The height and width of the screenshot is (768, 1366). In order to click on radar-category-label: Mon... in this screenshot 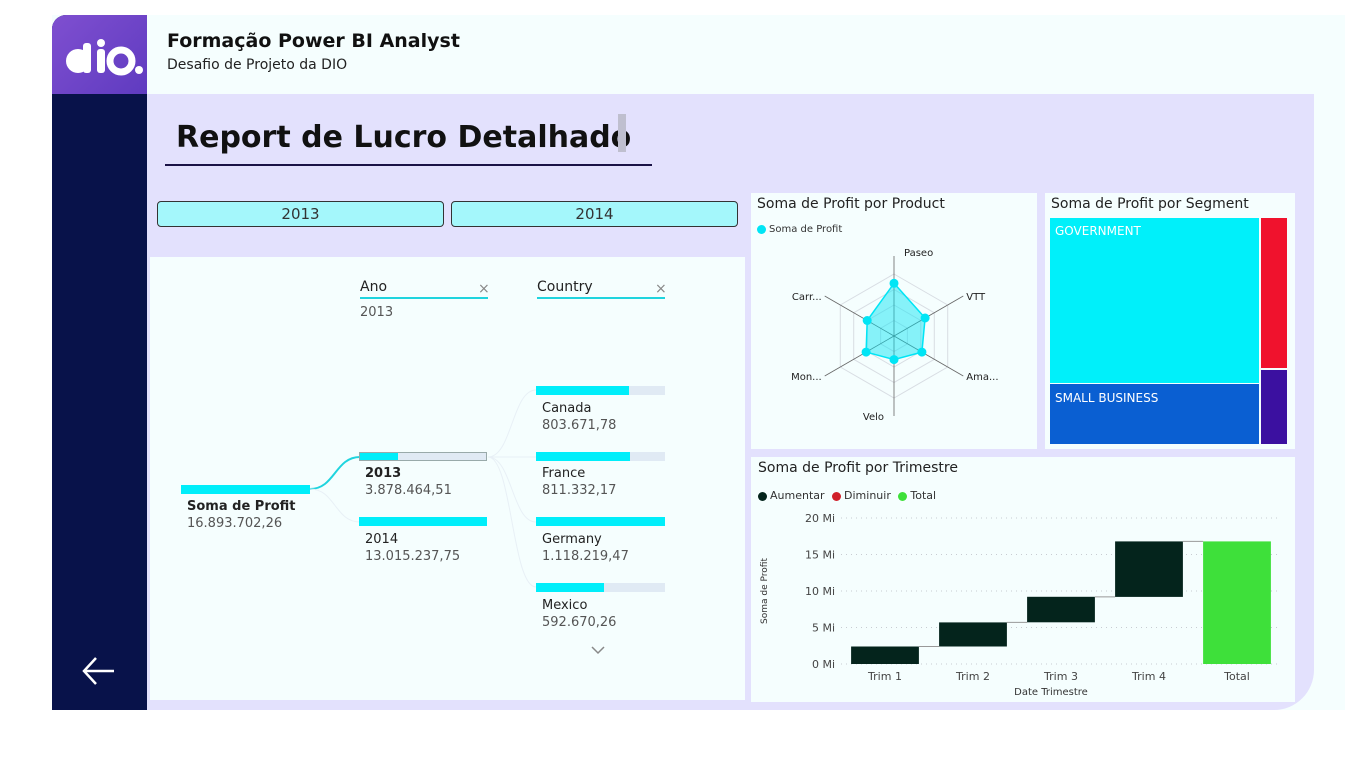, I will do `click(806, 377)`.